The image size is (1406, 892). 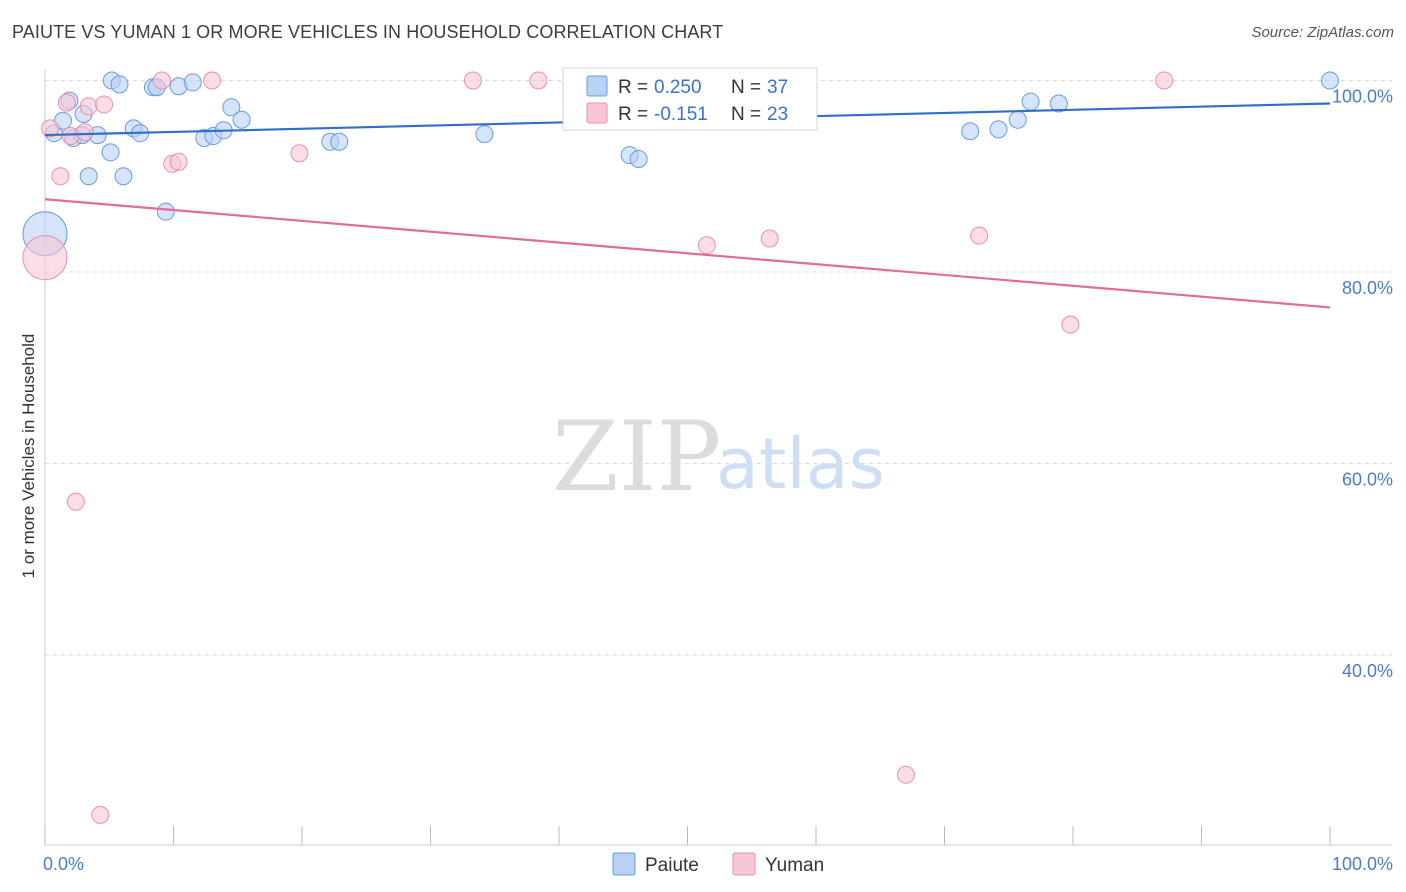 I want to click on bottom-legend-yuman: Yuman, so click(x=794, y=865).